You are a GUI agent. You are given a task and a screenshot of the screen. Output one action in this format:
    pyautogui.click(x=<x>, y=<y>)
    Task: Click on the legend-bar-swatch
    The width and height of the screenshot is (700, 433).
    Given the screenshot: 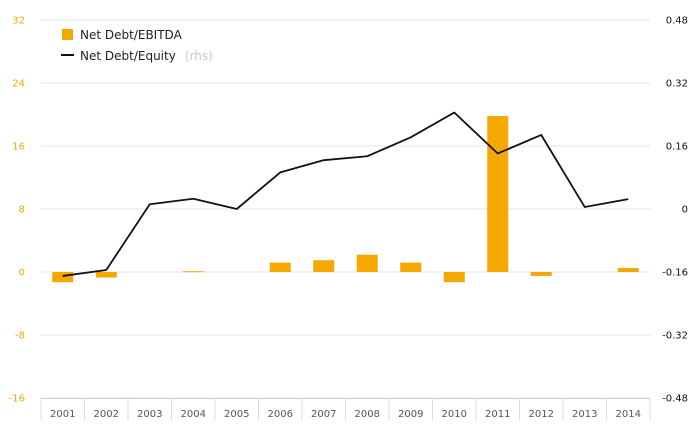 What is the action you would take?
    pyautogui.click(x=67, y=34)
    